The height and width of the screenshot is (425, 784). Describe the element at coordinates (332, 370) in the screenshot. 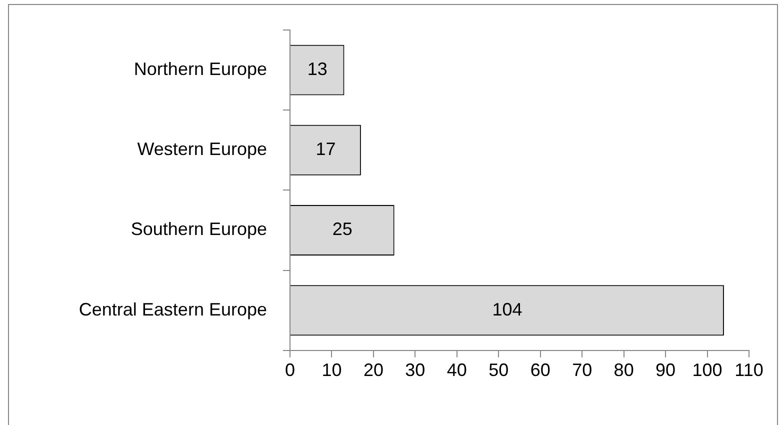

I see `x-tick-label: 10` at that location.